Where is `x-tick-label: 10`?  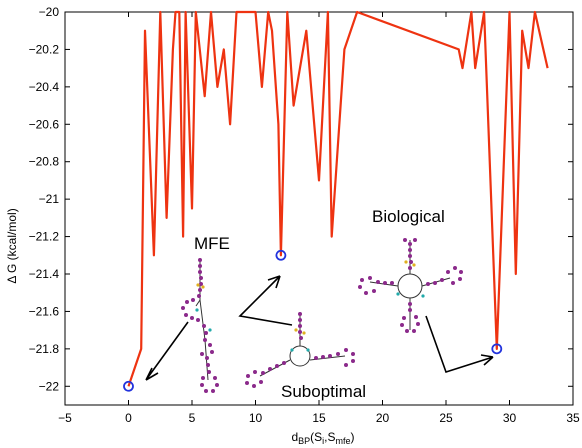
x-tick-label: 10 is located at coordinates (256, 418).